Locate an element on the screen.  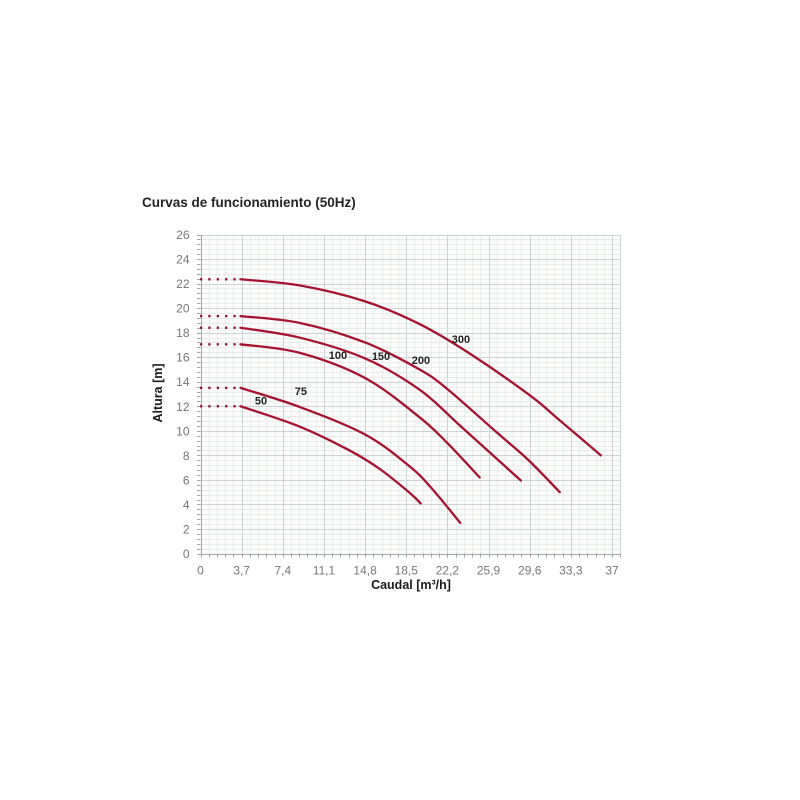
x-tick-label: 25,9 is located at coordinates (489, 571).